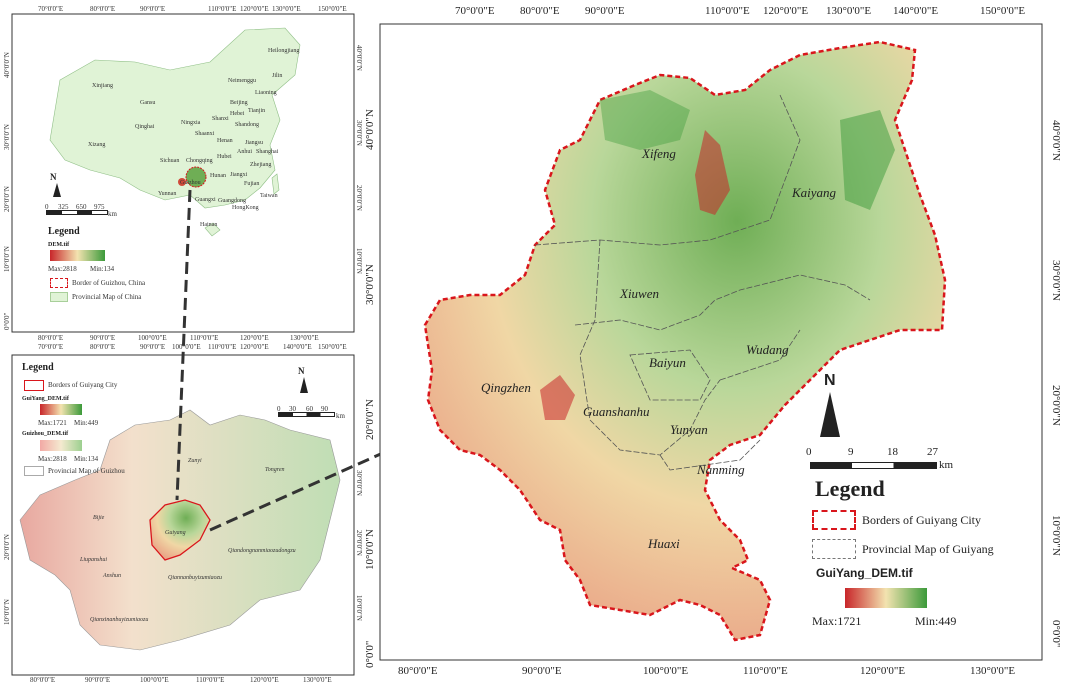 The width and height of the screenshot is (1065, 684). Describe the element at coordinates (666, 671) in the screenshot. I see `guiyang-bottom-tick: 100°0'0"E` at that location.